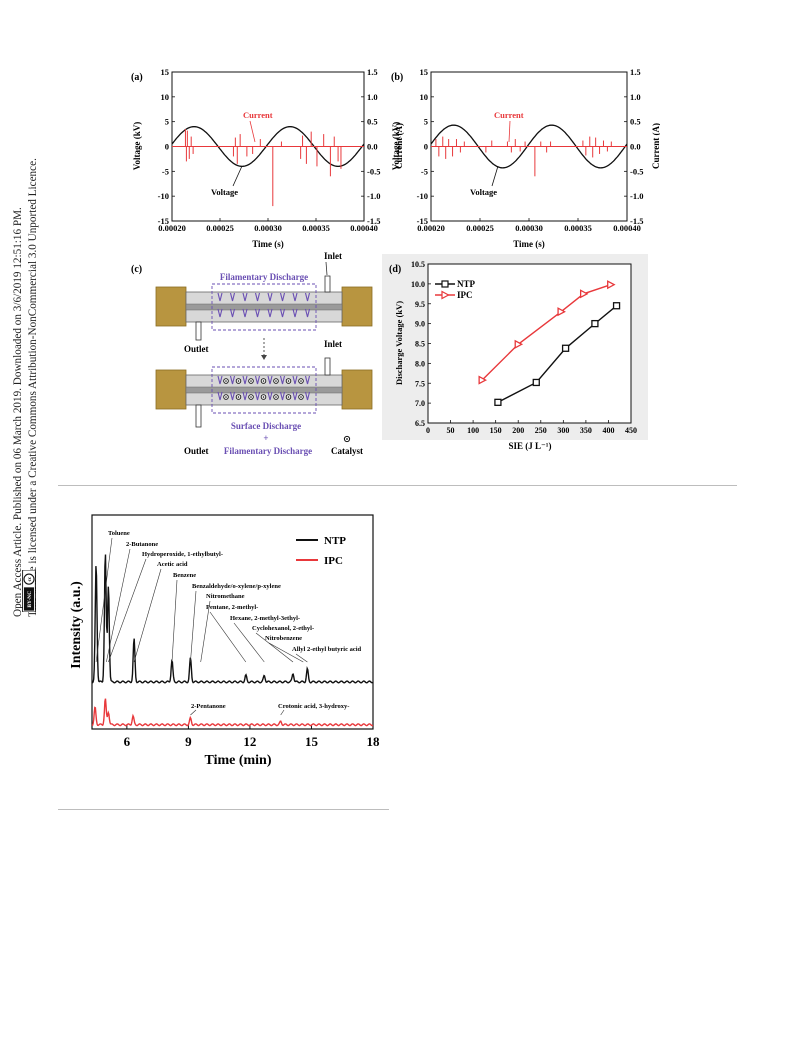  What do you see at coordinates (424, 171) in the screenshot?
I see `y-tick-label: -5` at bounding box center [424, 171].